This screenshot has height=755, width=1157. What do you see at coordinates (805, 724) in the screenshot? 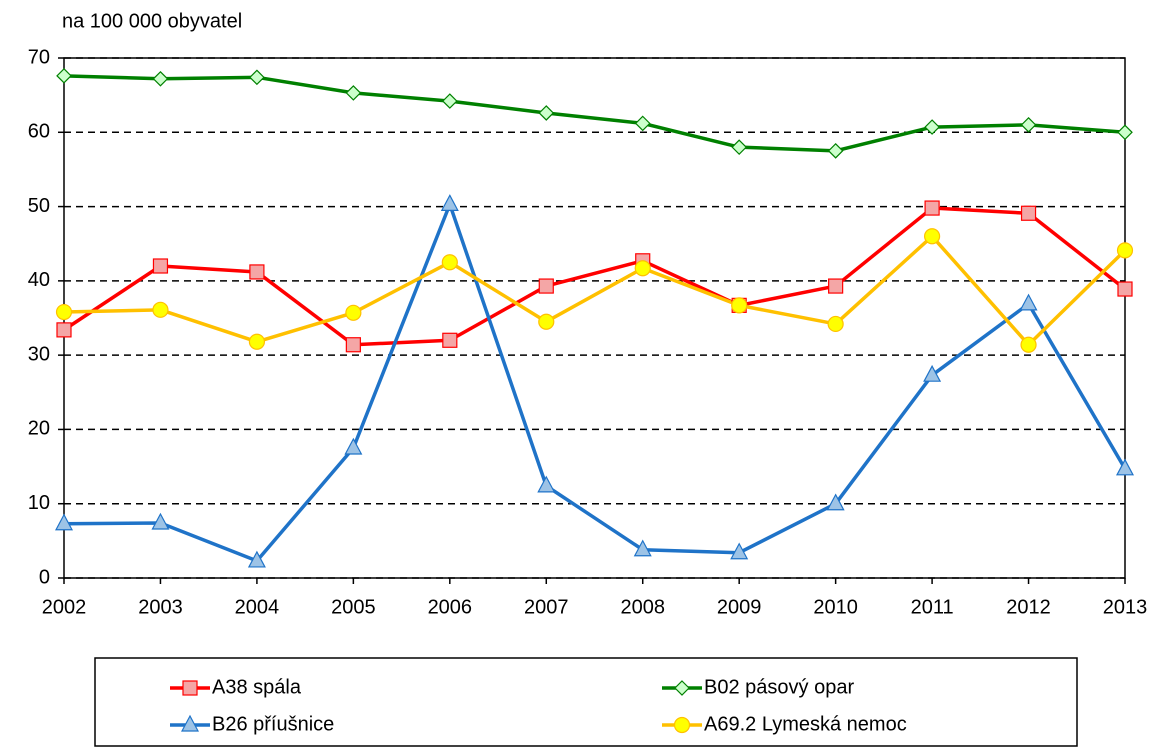
I see `legend-label: A69.2 Lymeská nemoc` at bounding box center [805, 724].